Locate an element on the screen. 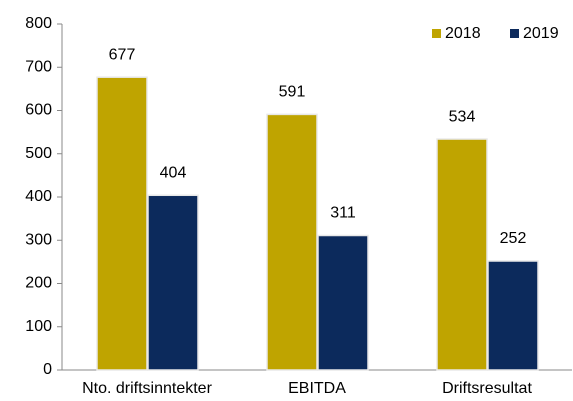 Image resolution: width=573 pixels, height=401 pixels. y-tick-label: 800 is located at coordinates (38, 23).